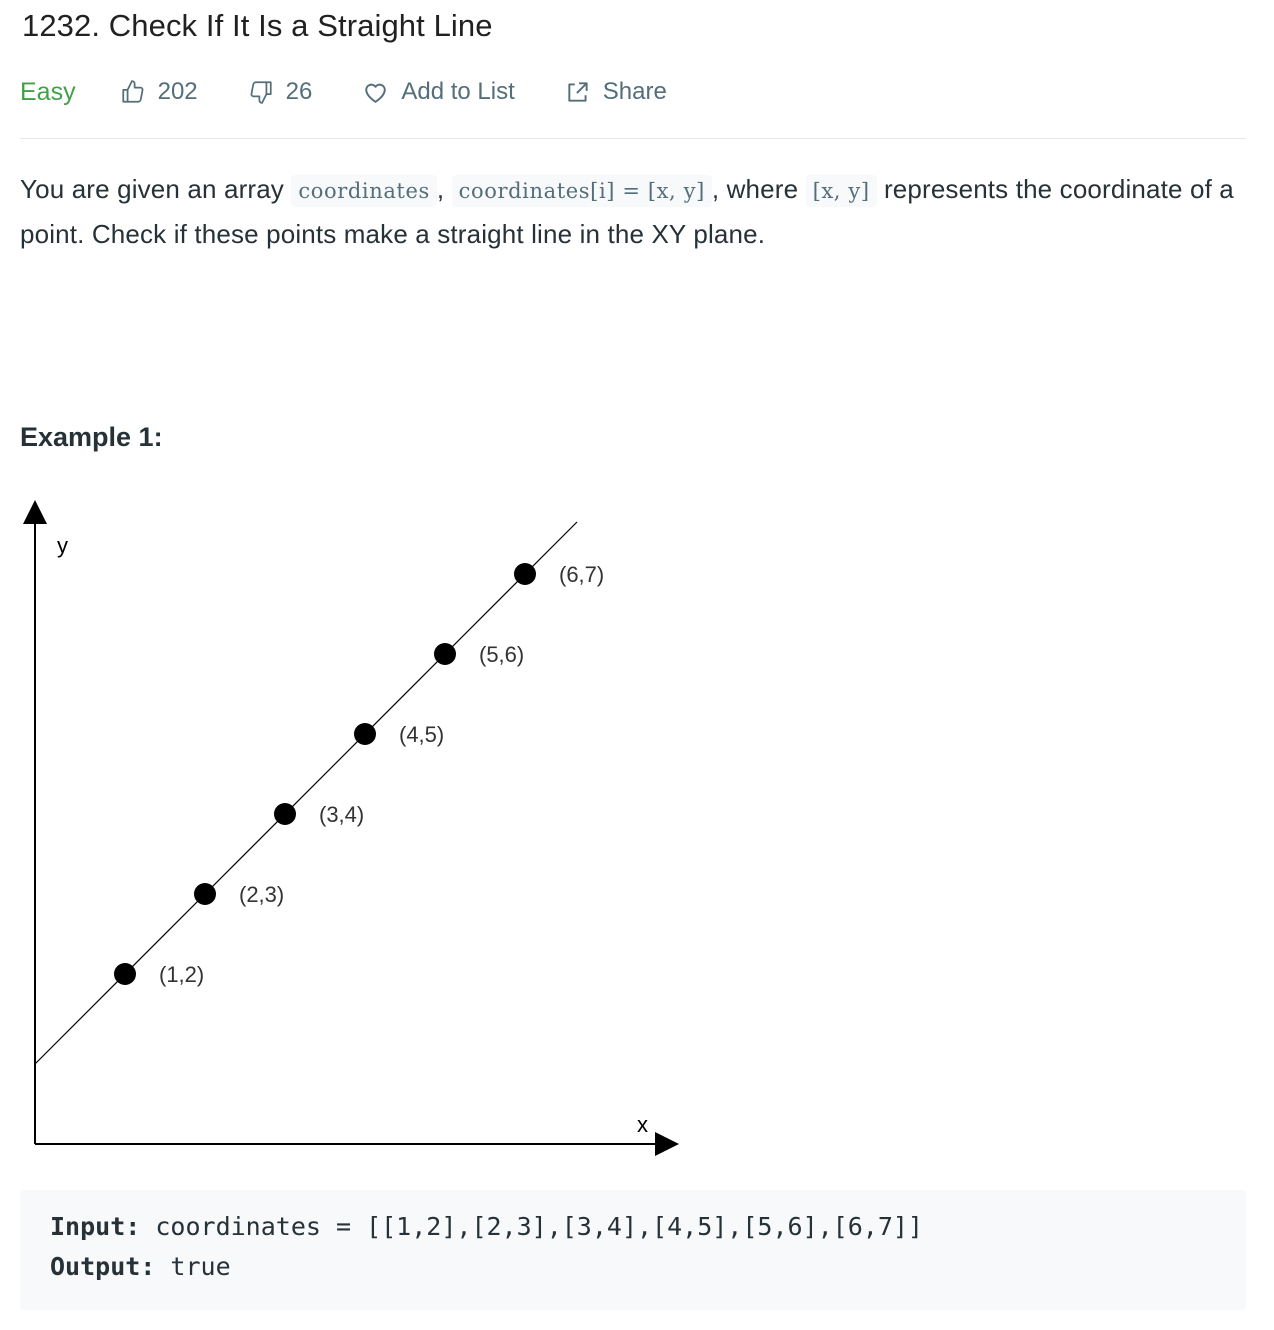  I want to click on like-button: 202, so click(159, 92).